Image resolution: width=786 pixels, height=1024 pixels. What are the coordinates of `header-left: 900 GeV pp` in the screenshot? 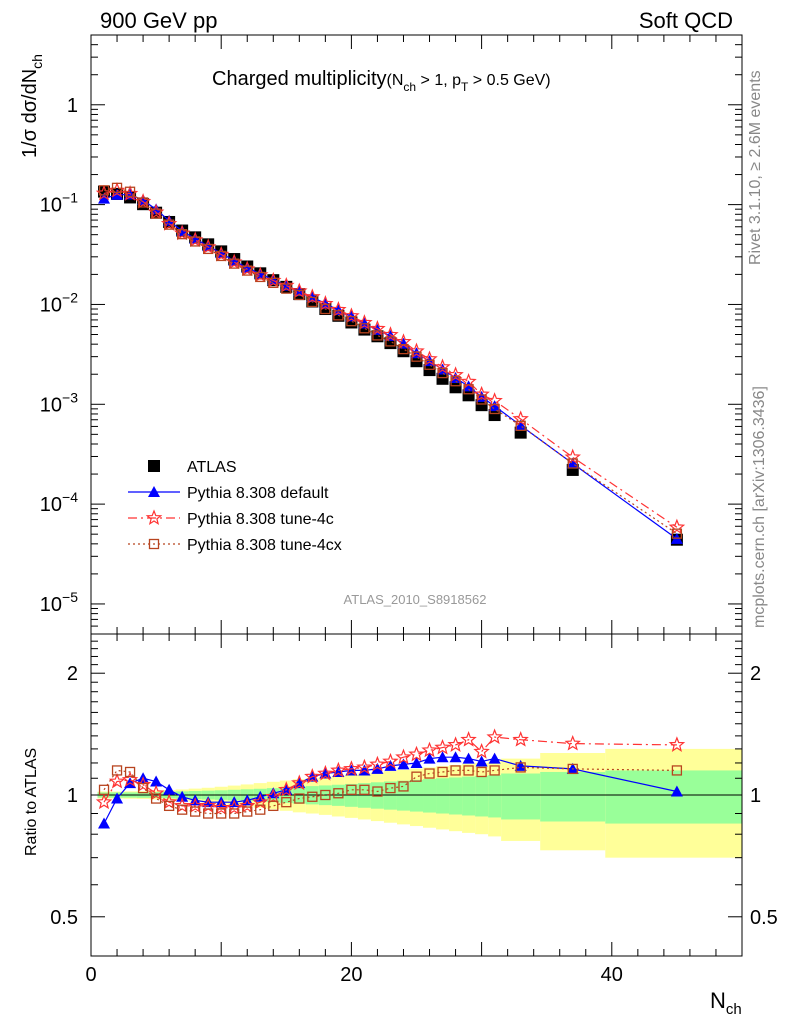 It's located at (158, 20).